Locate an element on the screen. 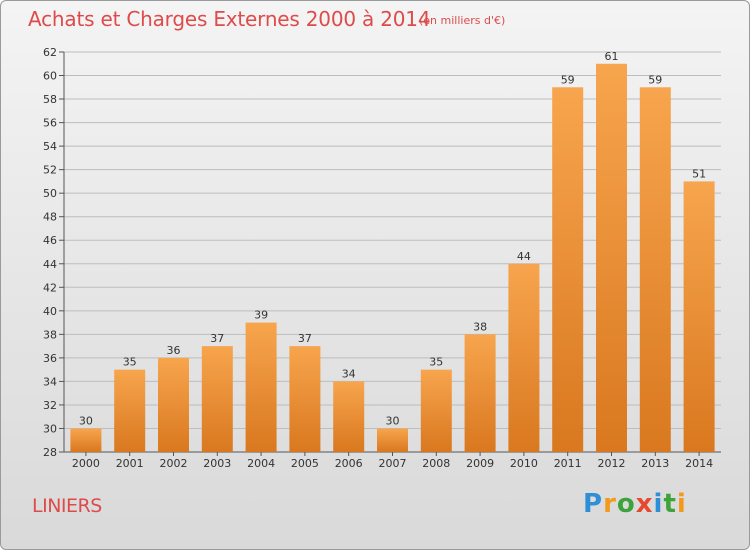  x-tick-label-2004: 2004 is located at coordinates (261, 463).